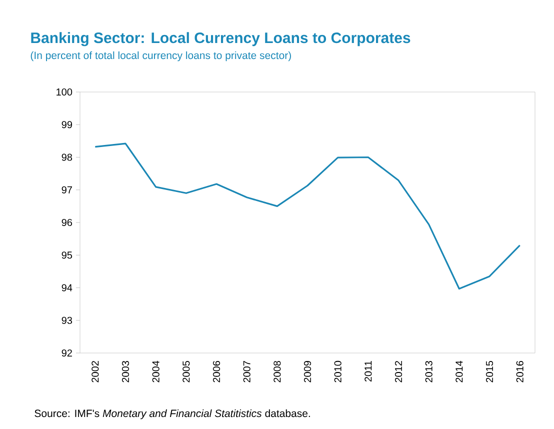 The width and height of the screenshot is (554, 429). What do you see at coordinates (277, 371) in the screenshot?
I see `x-tick-label: 2008` at bounding box center [277, 371].